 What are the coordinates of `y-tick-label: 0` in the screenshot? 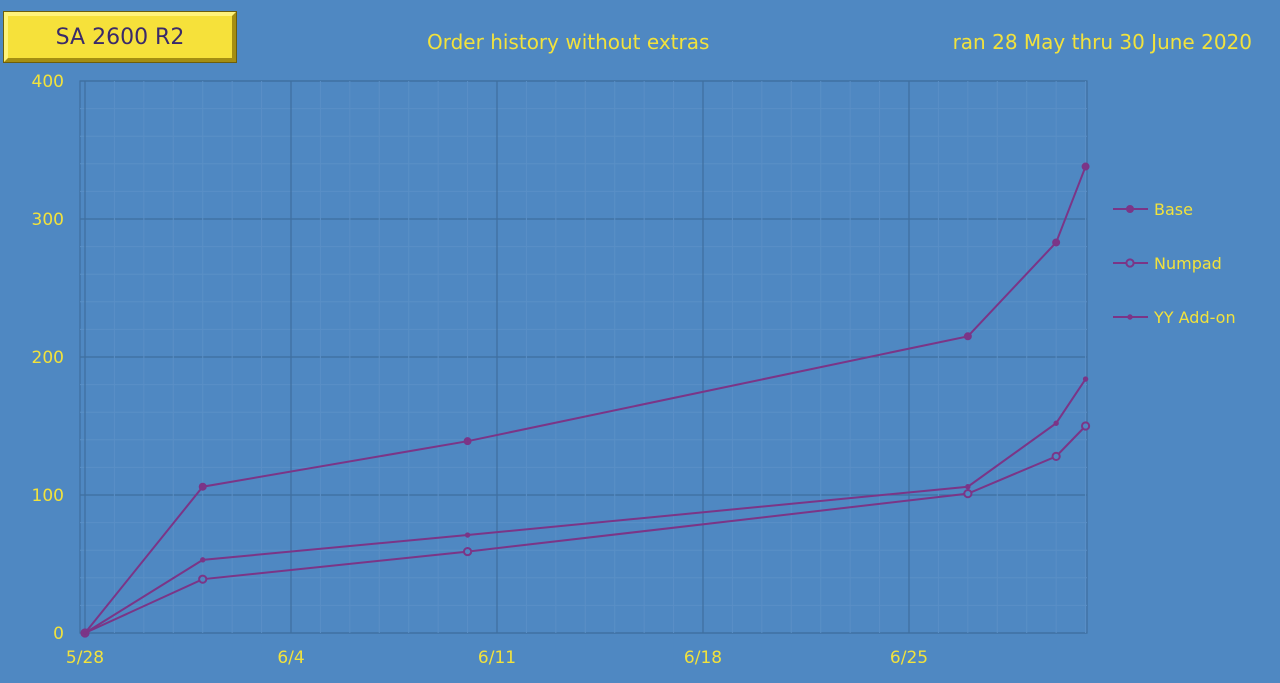 It's located at (58, 634).